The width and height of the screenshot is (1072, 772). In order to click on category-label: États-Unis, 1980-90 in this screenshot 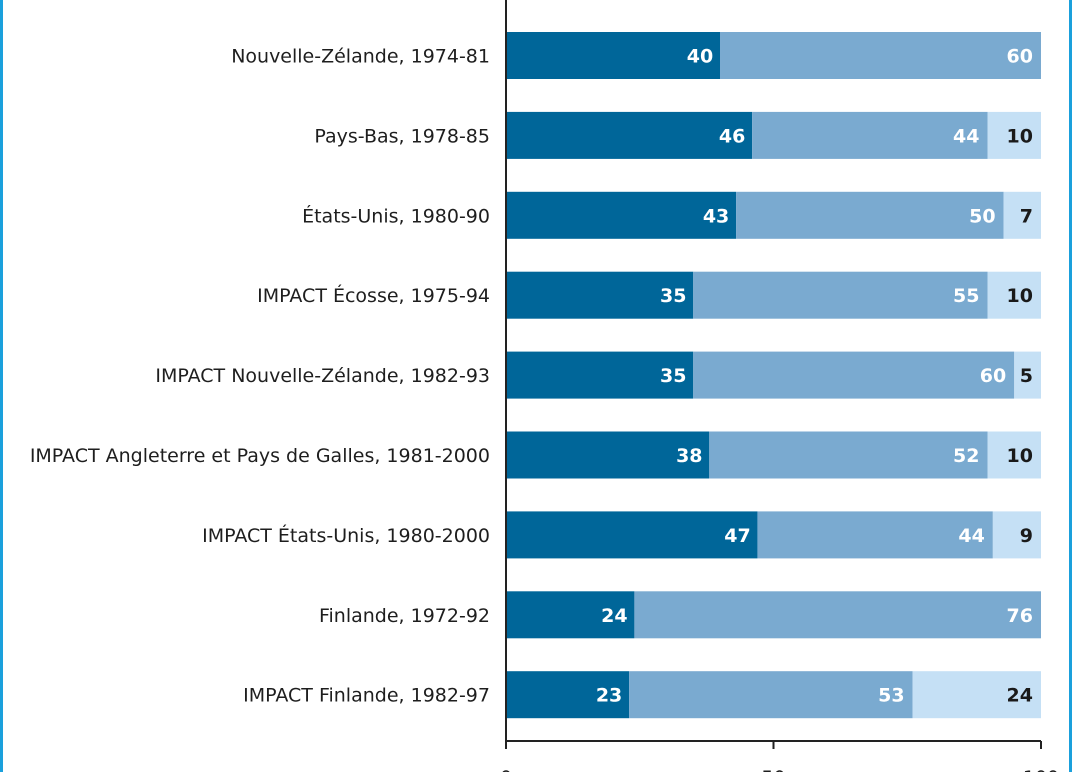, I will do `click(396, 215)`.